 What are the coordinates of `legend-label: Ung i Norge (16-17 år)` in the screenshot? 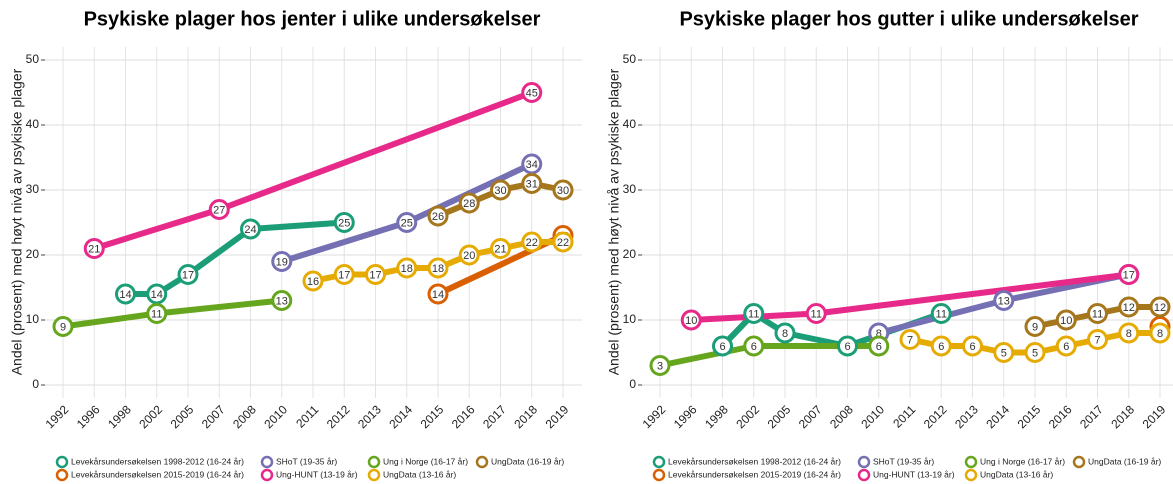 It's located at (1022, 461).